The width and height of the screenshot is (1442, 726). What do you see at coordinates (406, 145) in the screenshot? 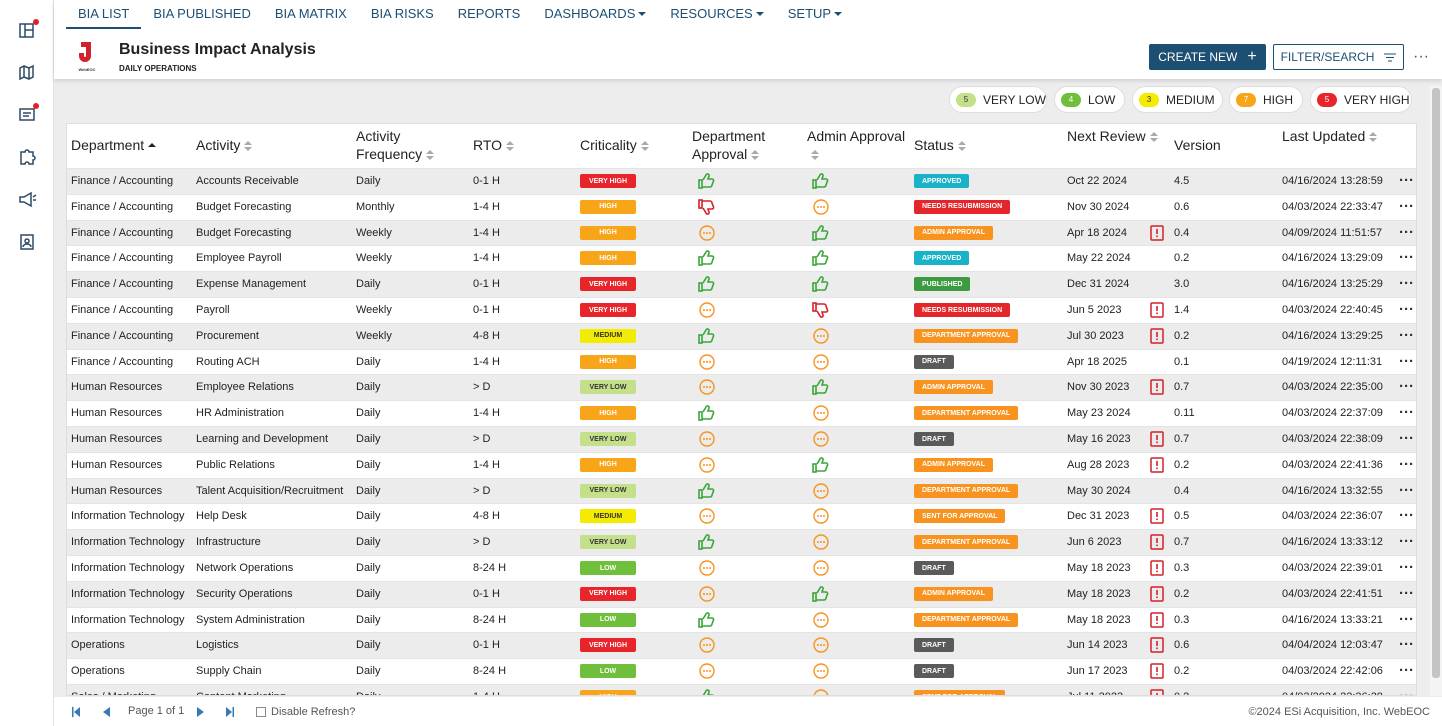
I see `column-header: Activity Frequency` at bounding box center [406, 145].